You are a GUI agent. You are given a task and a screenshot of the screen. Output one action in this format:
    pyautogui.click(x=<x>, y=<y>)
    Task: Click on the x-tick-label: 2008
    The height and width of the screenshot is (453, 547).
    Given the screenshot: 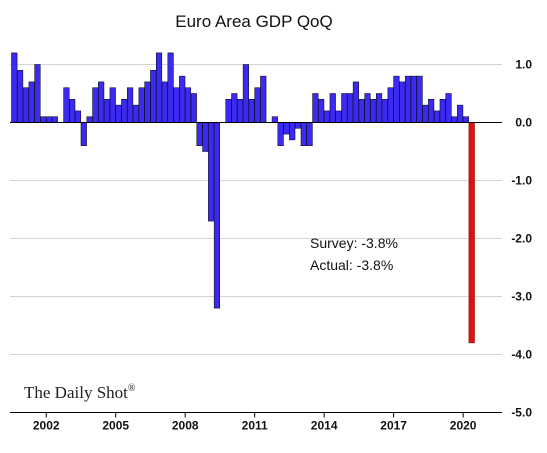 What is the action you would take?
    pyautogui.click(x=185, y=426)
    